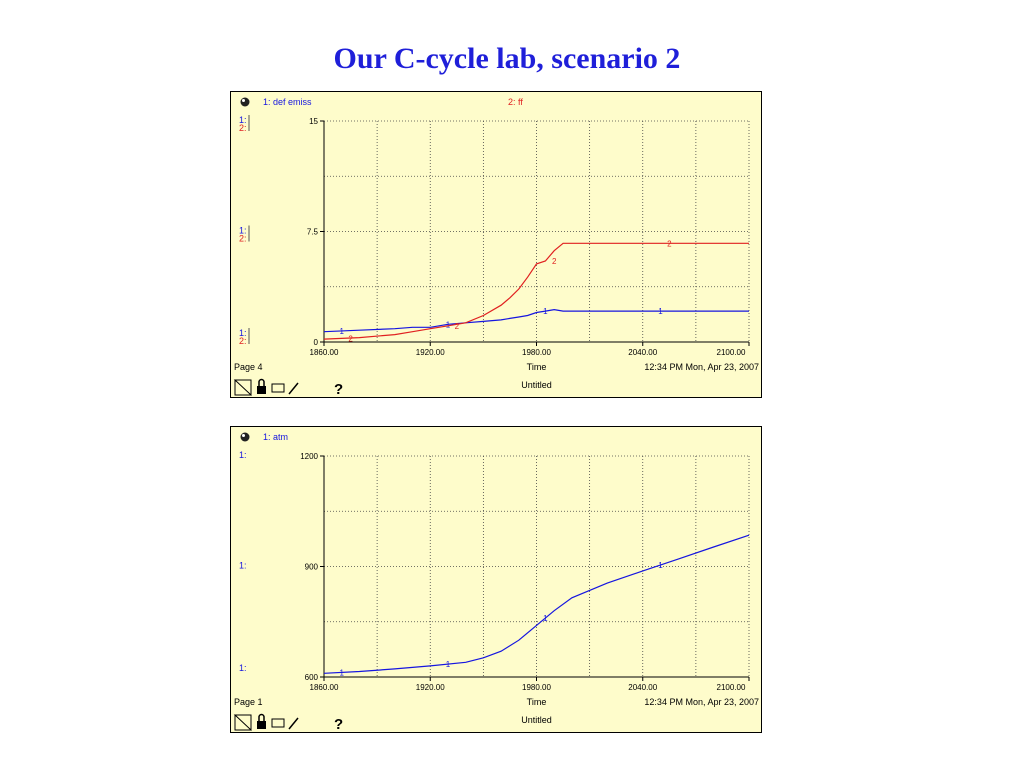 The height and width of the screenshot is (768, 1024). Describe the element at coordinates (350, 338) in the screenshot. I see `series-marker-2-0: 2` at that location.